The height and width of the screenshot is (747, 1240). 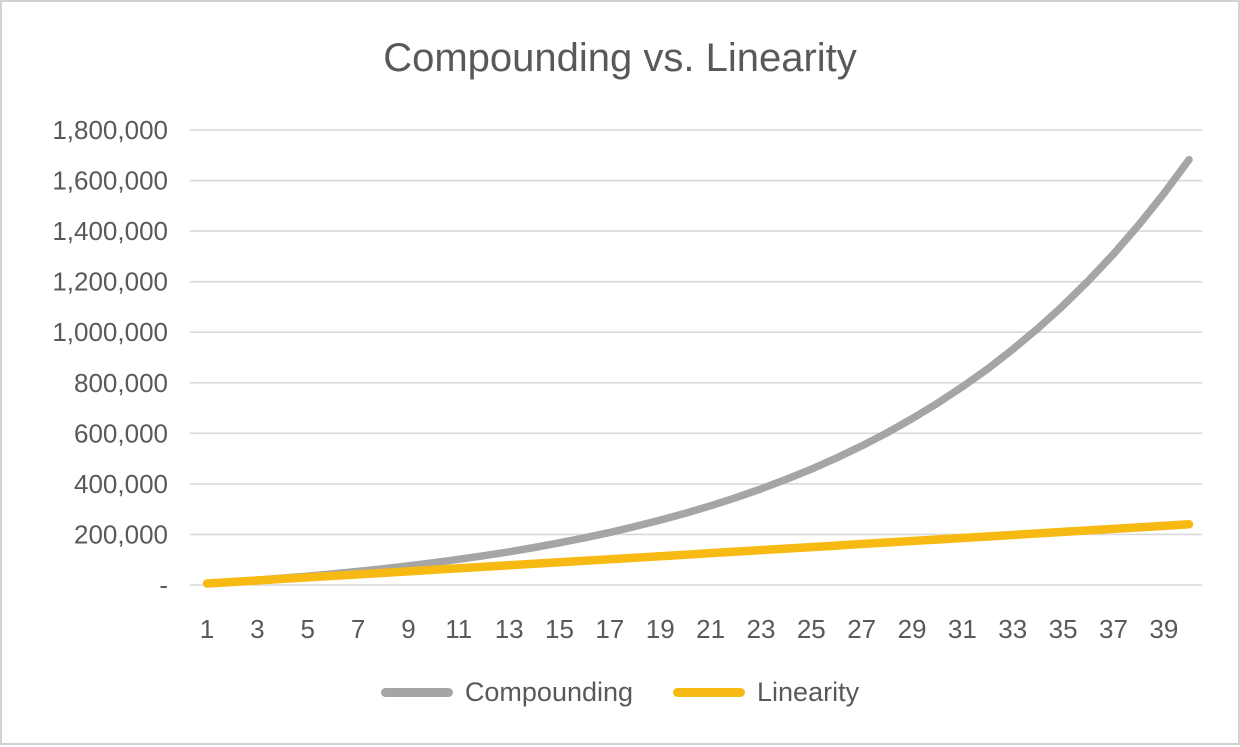 What do you see at coordinates (1113, 629) in the screenshot?
I see `x-tick-label: 37` at bounding box center [1113, 629].